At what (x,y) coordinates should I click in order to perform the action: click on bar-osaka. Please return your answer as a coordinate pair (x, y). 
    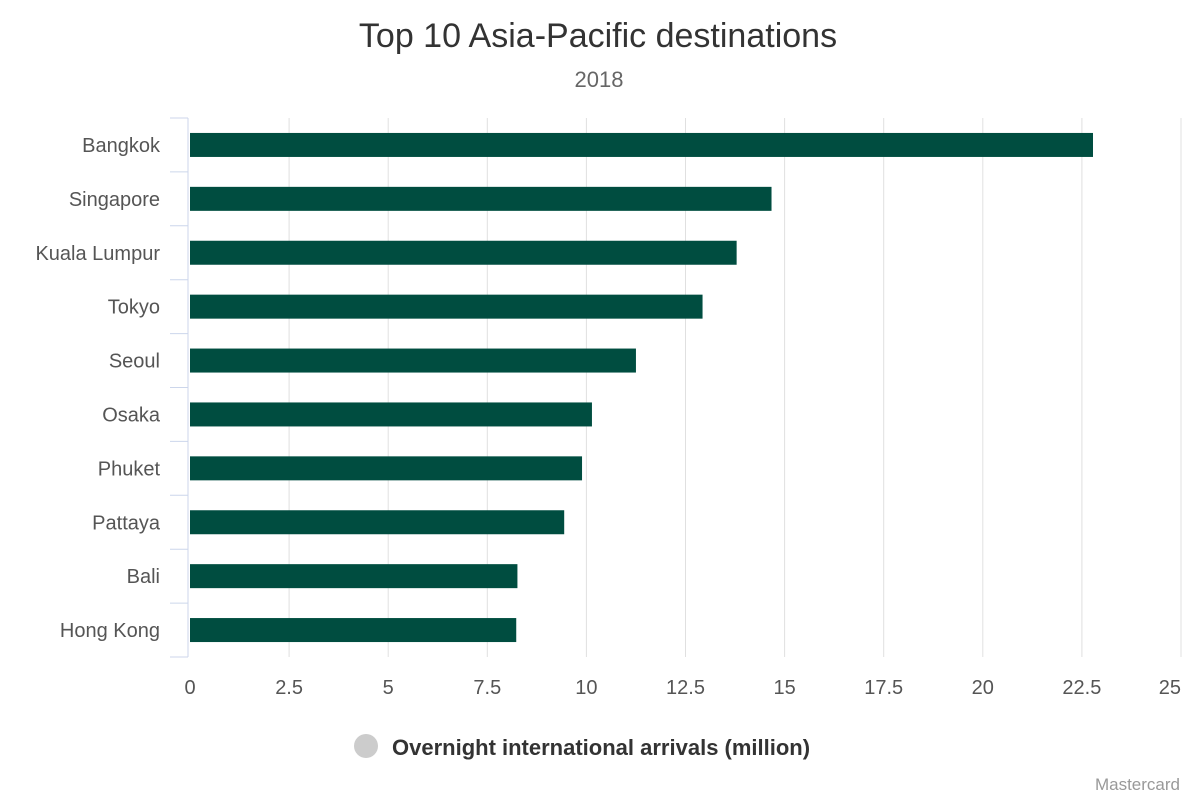
    Looking at the image, I should click on (391, 414).